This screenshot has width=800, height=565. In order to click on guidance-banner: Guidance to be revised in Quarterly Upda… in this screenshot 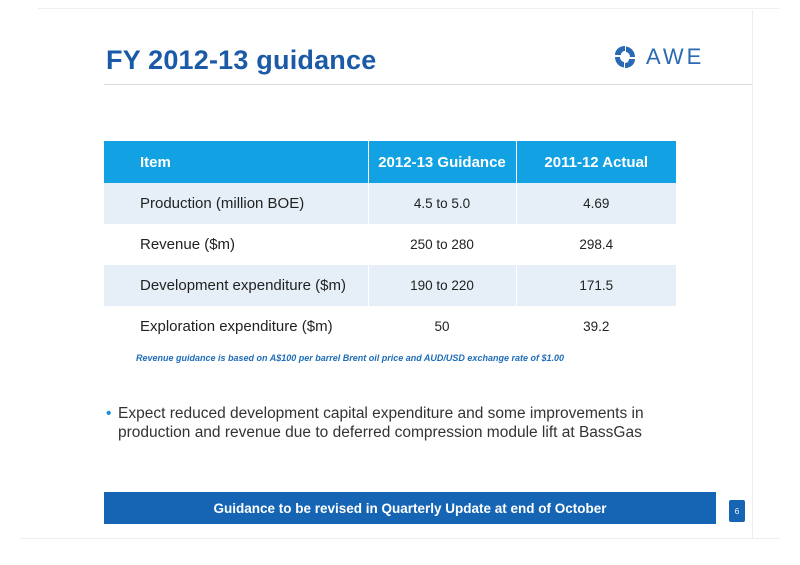, I will do `click(410, 508)`.